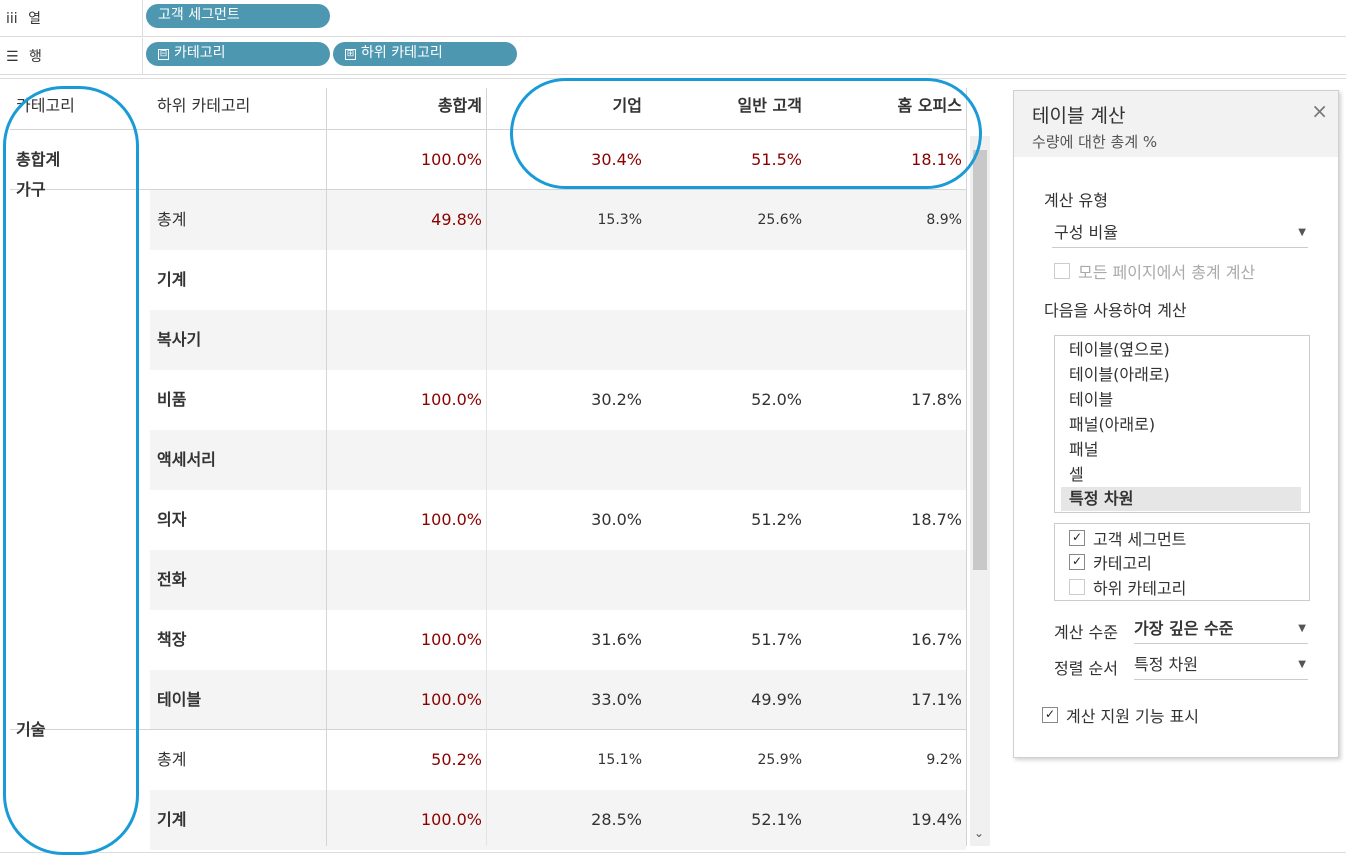  I want to click on all-pages-checkbox: 모든 페이지에서 총계 계산, so click(1154, 271).